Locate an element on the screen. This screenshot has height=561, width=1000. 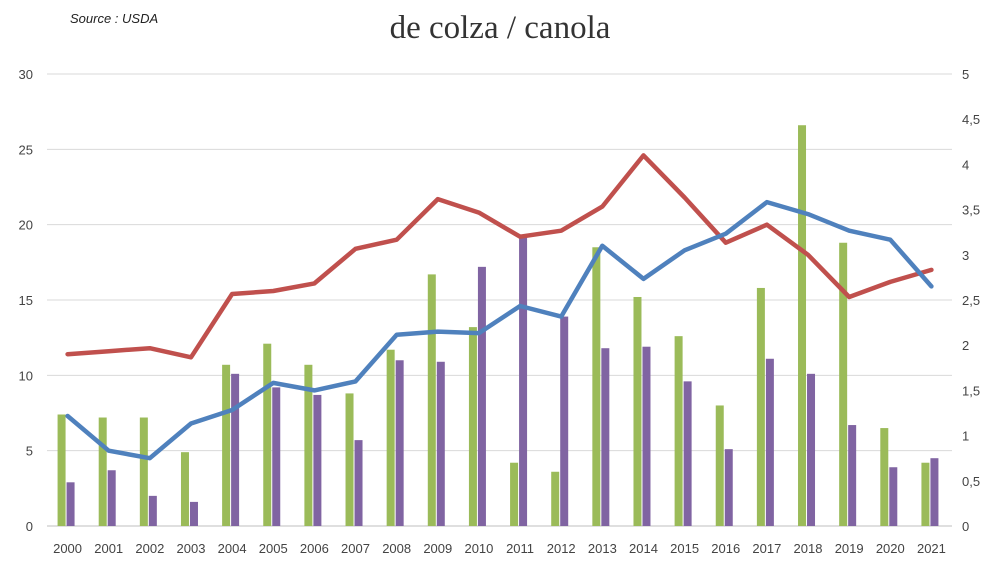
y-right-tick-label: 4,5 is located at coordinates (971, 119).